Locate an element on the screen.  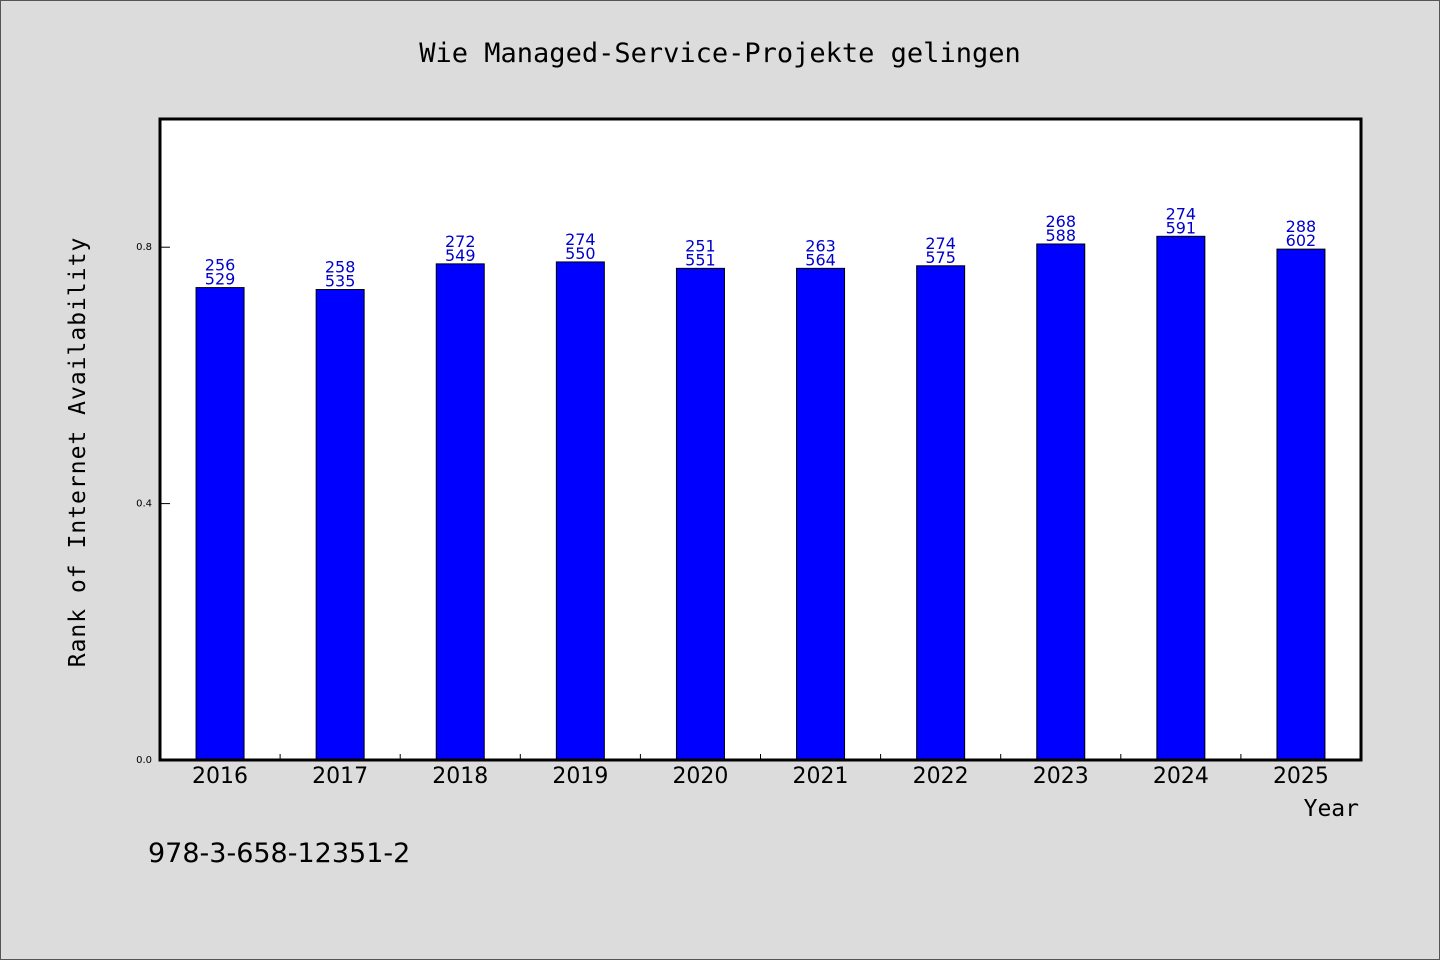
data-label-2025-2: 602 is located at coordinates (1301, 240).